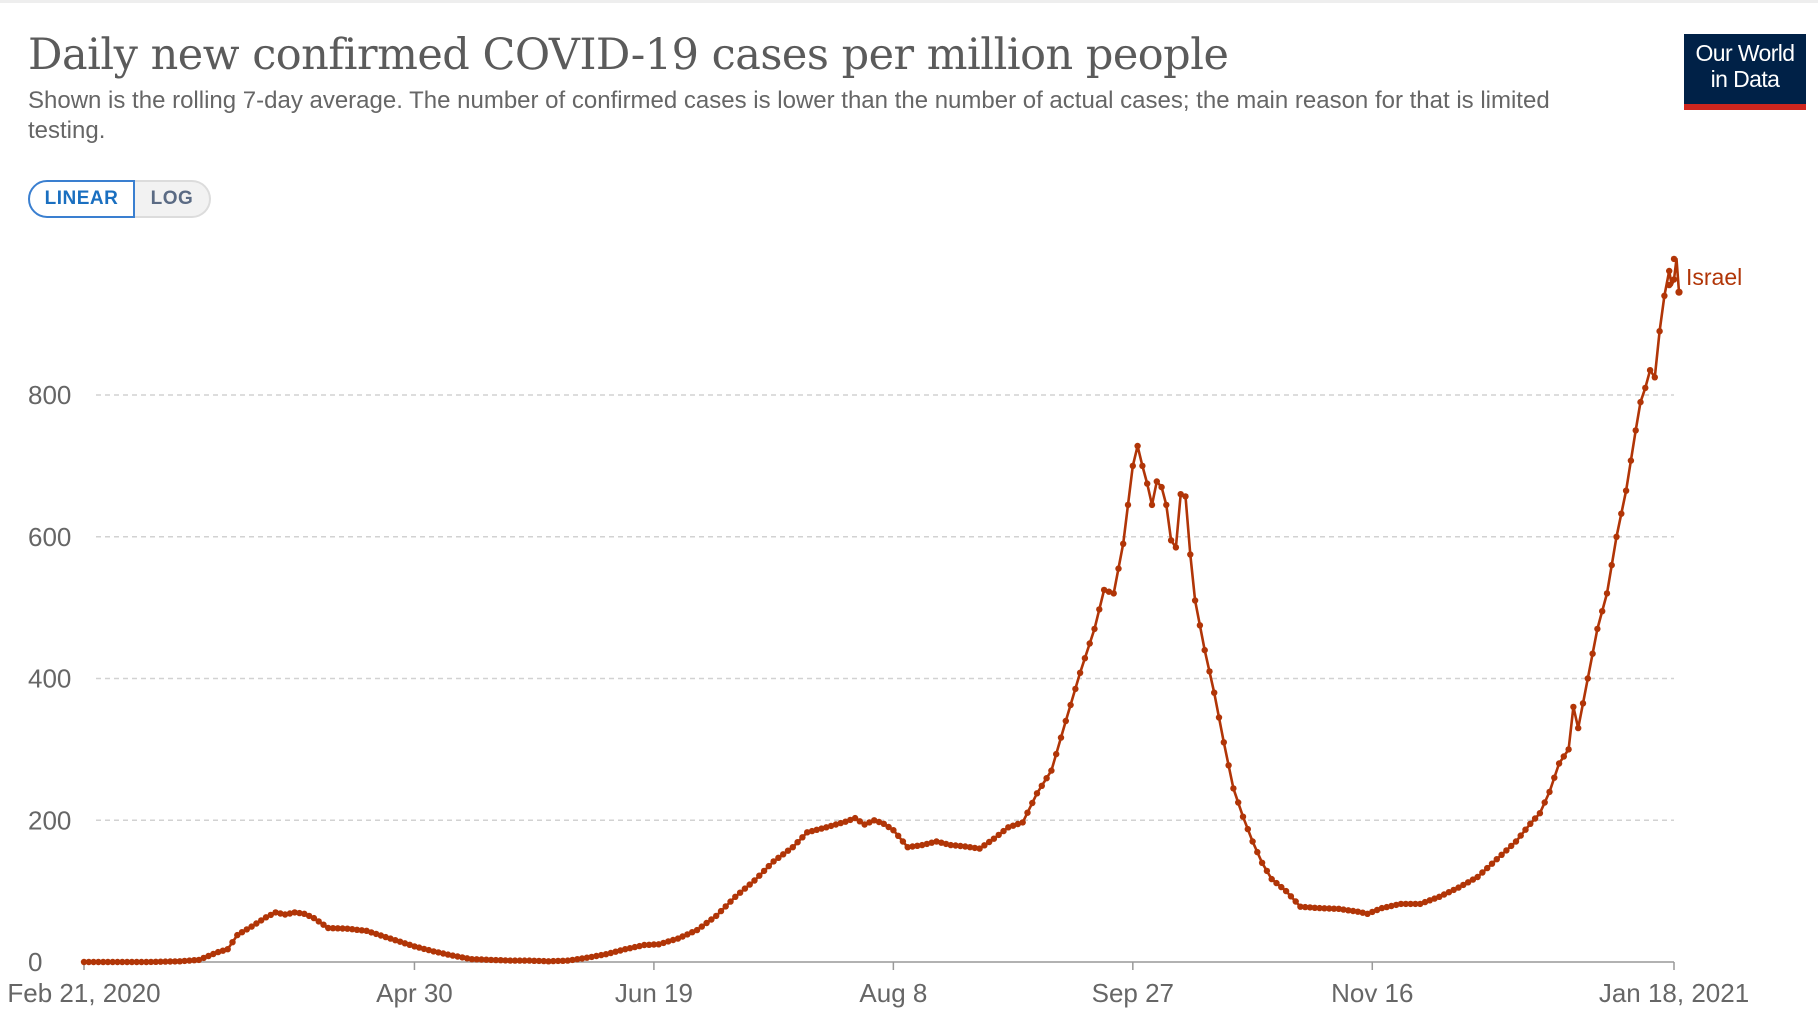  Describe the element at coordinates (81, 199) in the screenshot. I see `linear-scale-button: LINEAR` at that location.